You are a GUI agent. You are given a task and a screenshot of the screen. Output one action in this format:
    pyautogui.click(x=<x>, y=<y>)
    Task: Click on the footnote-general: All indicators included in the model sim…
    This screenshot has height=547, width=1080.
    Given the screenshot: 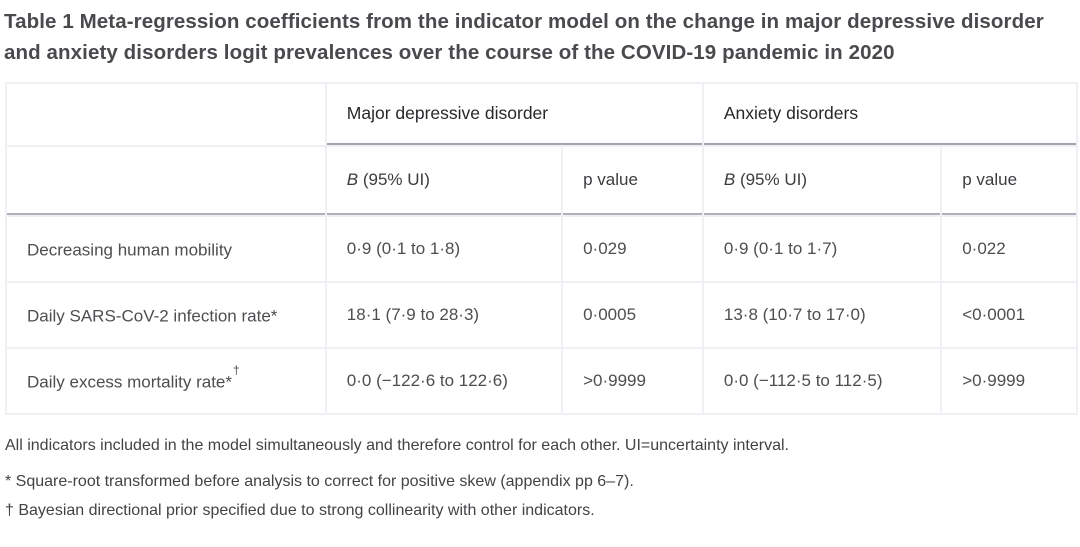 What is the action you would take?
    pyautogui.click(x=397, y=445)
    